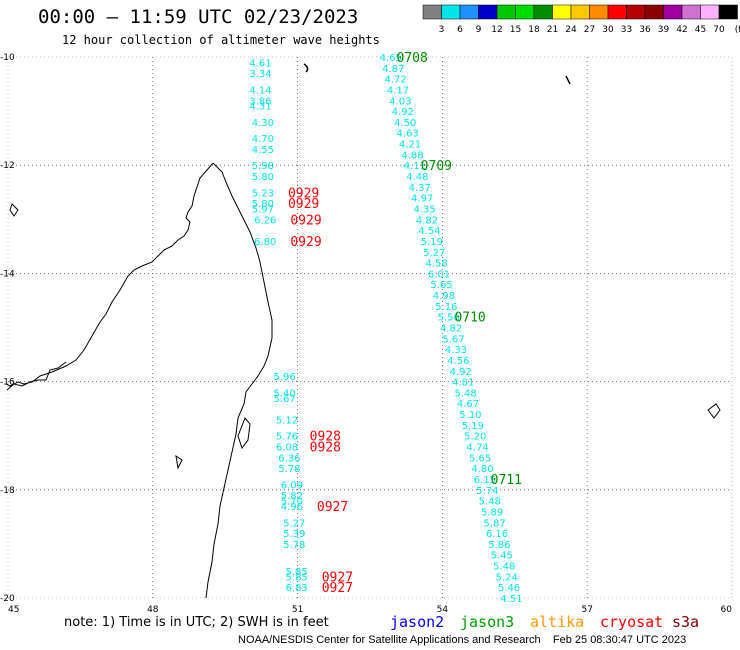 The image size is (740, 650). Describe the element at coordinates (737, 30) in the screenshot. I see `colorbar-unit: (ft)` at that location.